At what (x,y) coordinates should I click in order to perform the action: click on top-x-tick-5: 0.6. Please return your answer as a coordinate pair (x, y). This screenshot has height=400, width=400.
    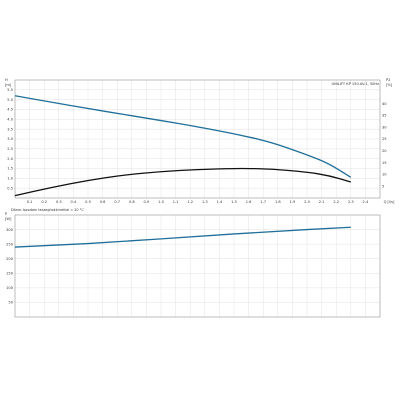
    Looking at the image, I should click on (103, 202).